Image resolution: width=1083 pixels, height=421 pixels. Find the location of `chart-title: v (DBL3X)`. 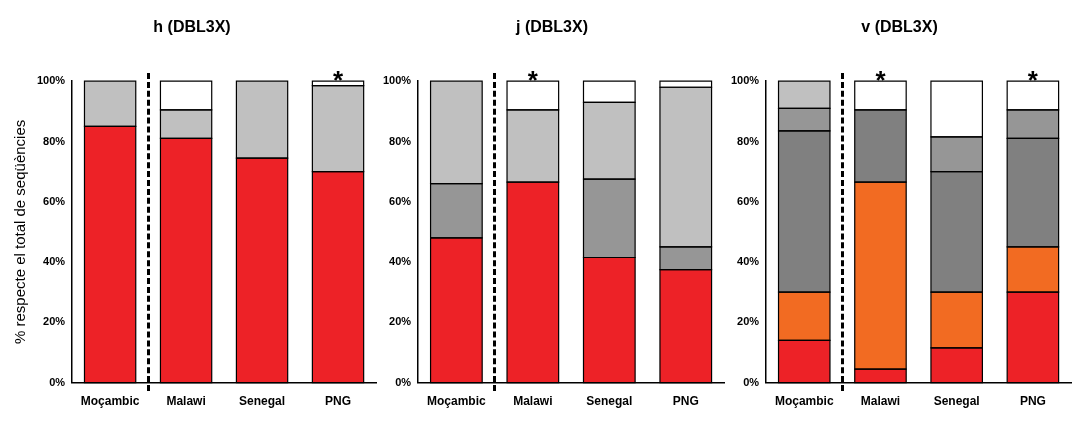

chart-title: v (DBL3X) is located at coordinates (899, 27).